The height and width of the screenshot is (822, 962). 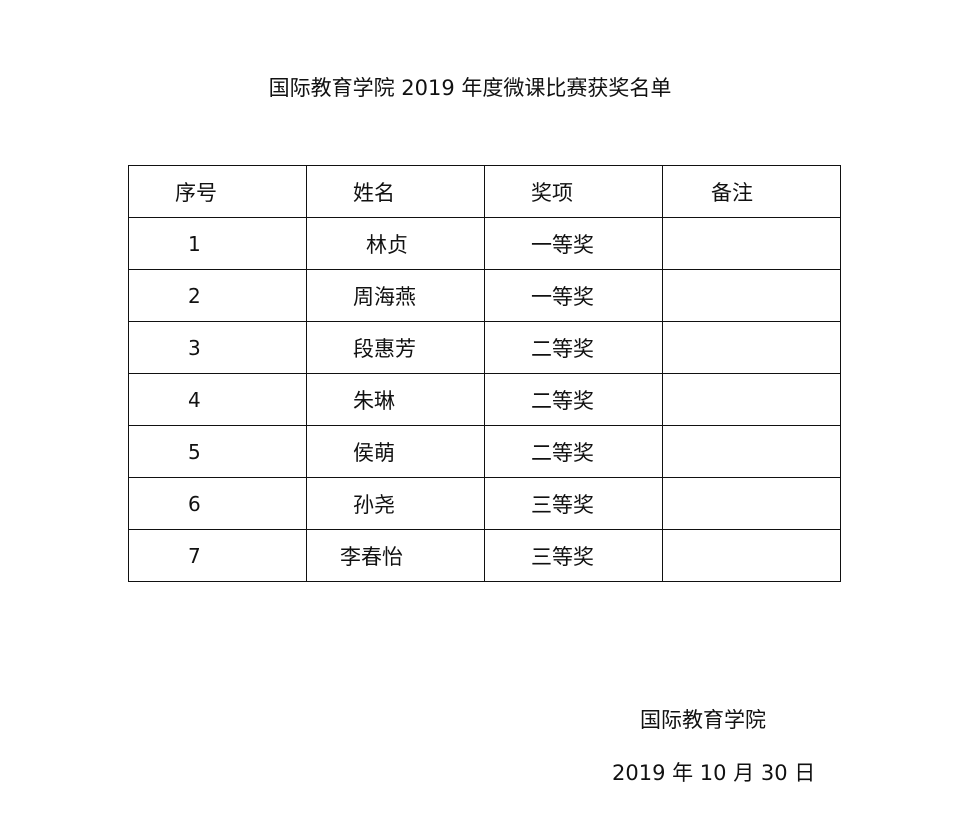 I want to click on row-name: 林贞, so click(x=395, y=243).